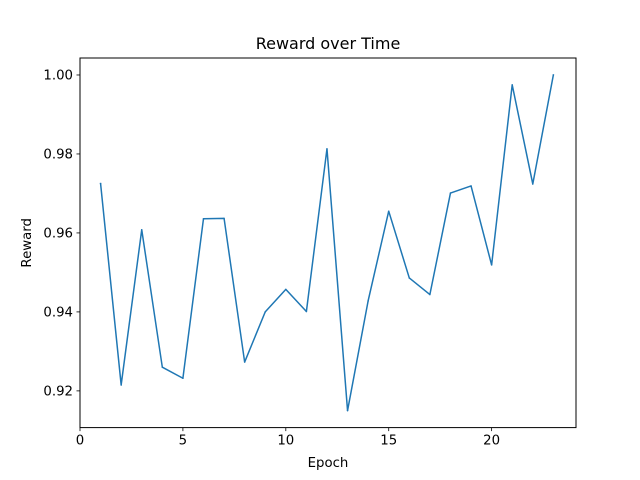  Describe the element at coordinates (328, 463) in the screenshot. I see `x-axis-label: Epoch` at that location.